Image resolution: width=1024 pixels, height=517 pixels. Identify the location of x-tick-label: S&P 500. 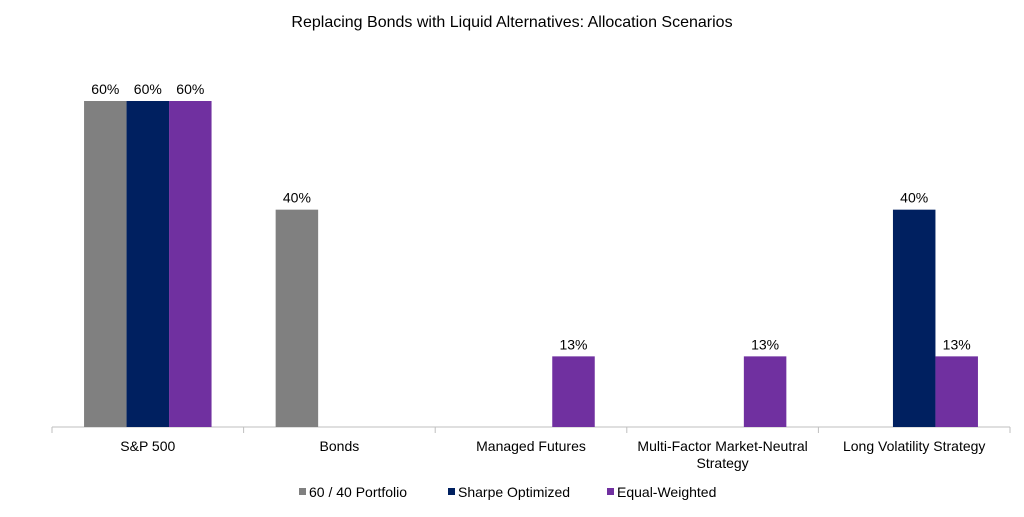
(147, 446).